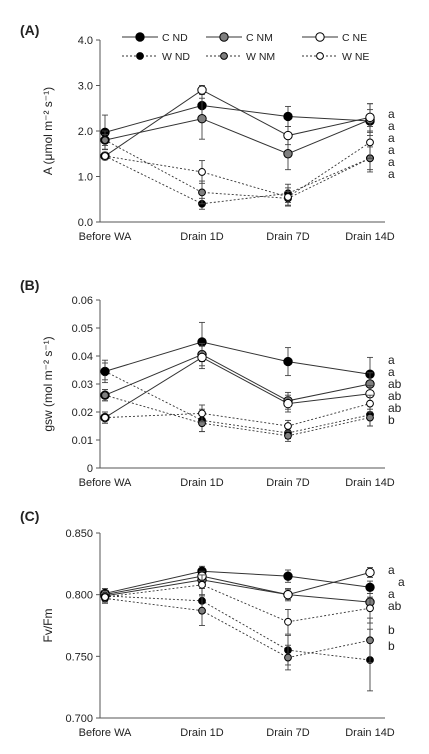  What do you see at coordinates (29, 285) in the screenshot?
I see `panel-label: (B)` at bounding box center [29, 285].